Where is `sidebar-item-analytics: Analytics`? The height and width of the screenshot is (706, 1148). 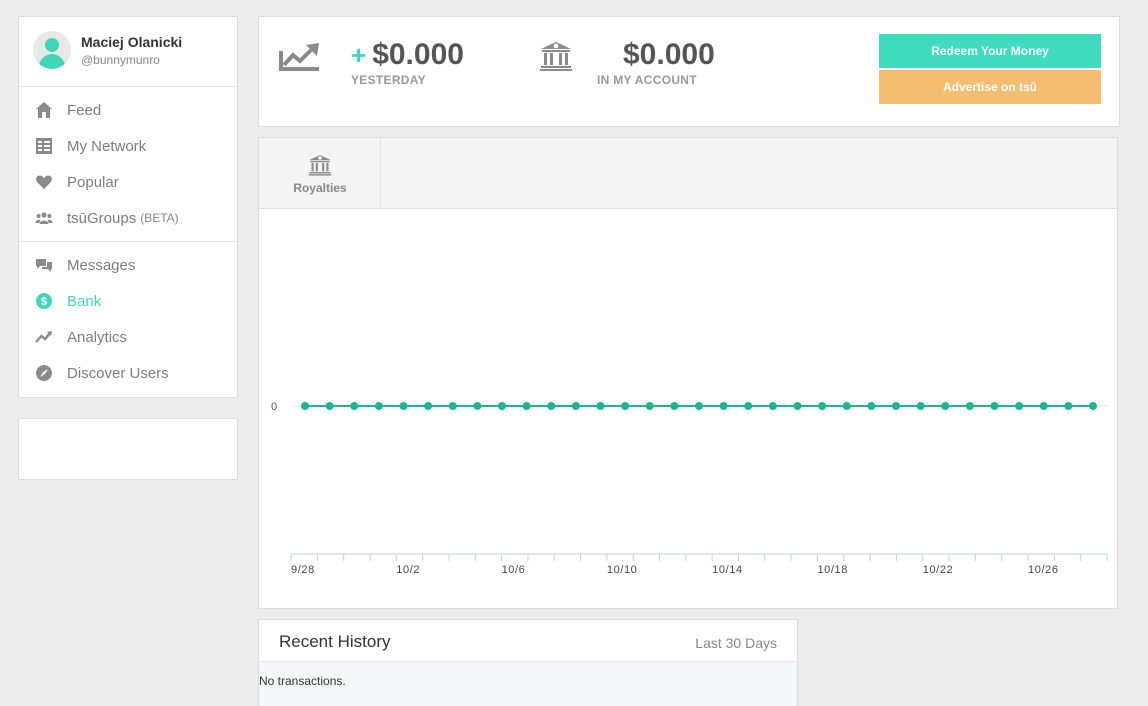
sidebar-item-analytics: Analytics is located at coordinates (128, 337).